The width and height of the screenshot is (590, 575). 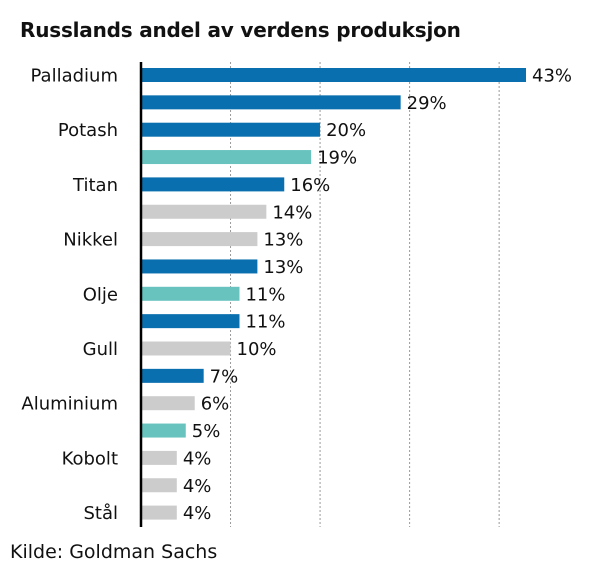 I want to click on value-label-10: 10%, so click(x=257, y=349).